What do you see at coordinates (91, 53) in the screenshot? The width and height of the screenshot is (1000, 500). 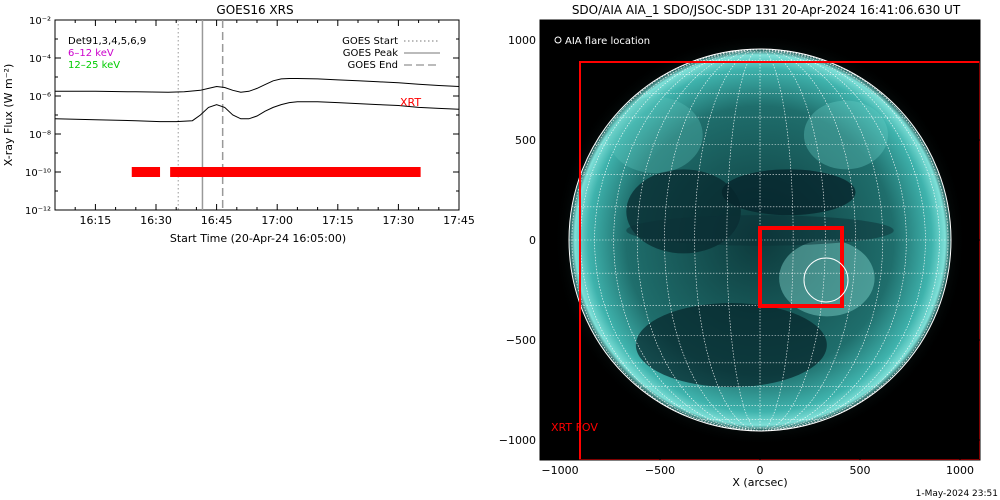 I see `goes-detector-legend-item: 6–12 keV` at bounding box center [91, 53].